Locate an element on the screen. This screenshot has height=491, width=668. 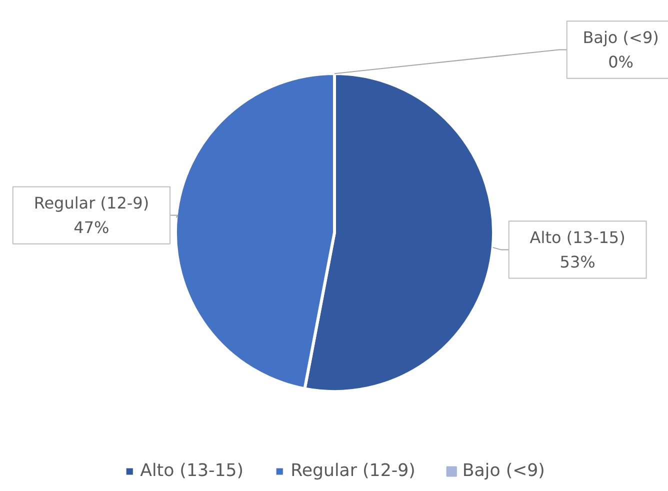
legend-label: Alto (13-15) is located at coordinates (192, 471).